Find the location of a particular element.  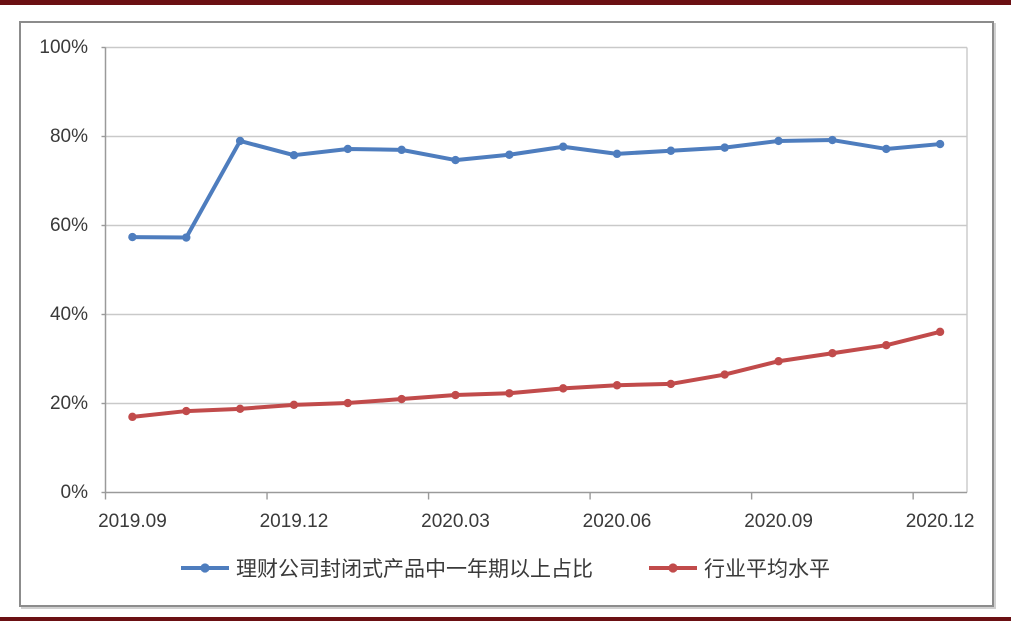

y-tick-label: 20% is located at coordinates (68, 403).